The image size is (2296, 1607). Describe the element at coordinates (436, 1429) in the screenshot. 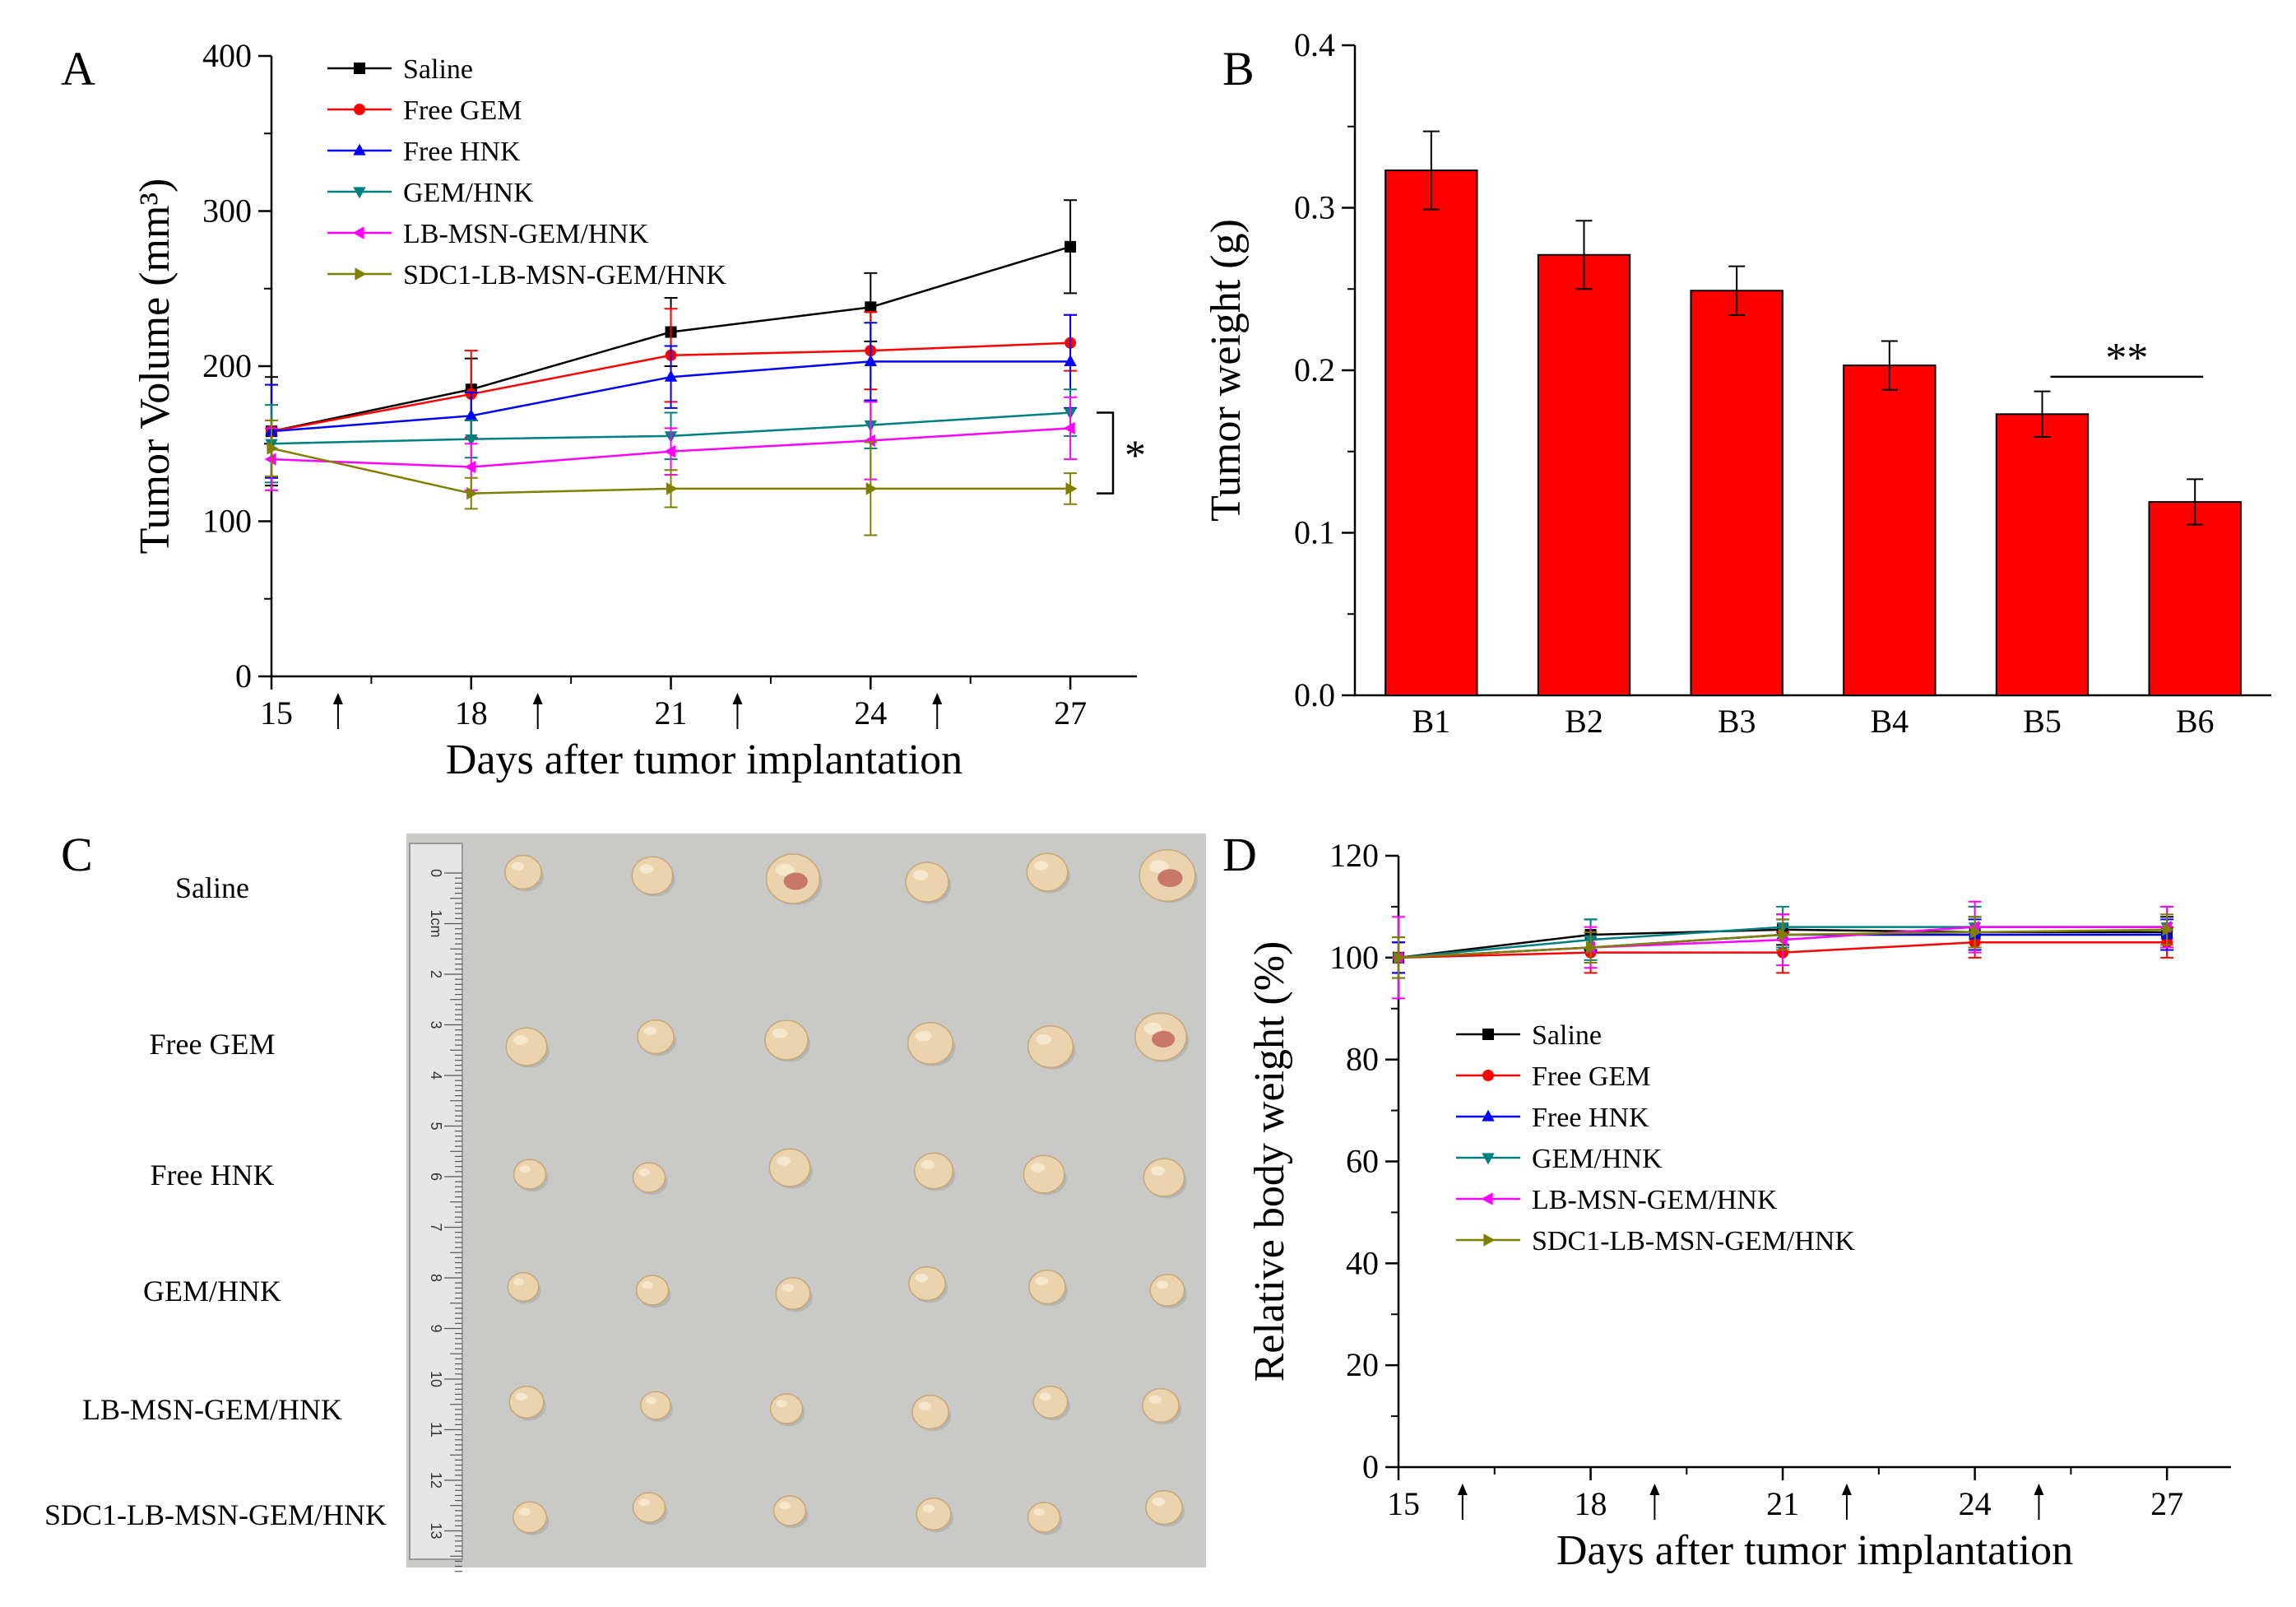

I see `ruler-number: 11` at that location.